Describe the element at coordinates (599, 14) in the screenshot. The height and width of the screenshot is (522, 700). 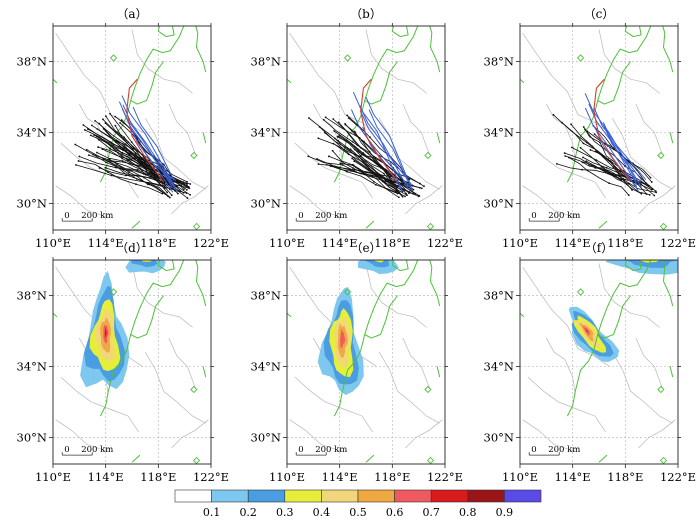
I see `panel-label: （c）` at that location.